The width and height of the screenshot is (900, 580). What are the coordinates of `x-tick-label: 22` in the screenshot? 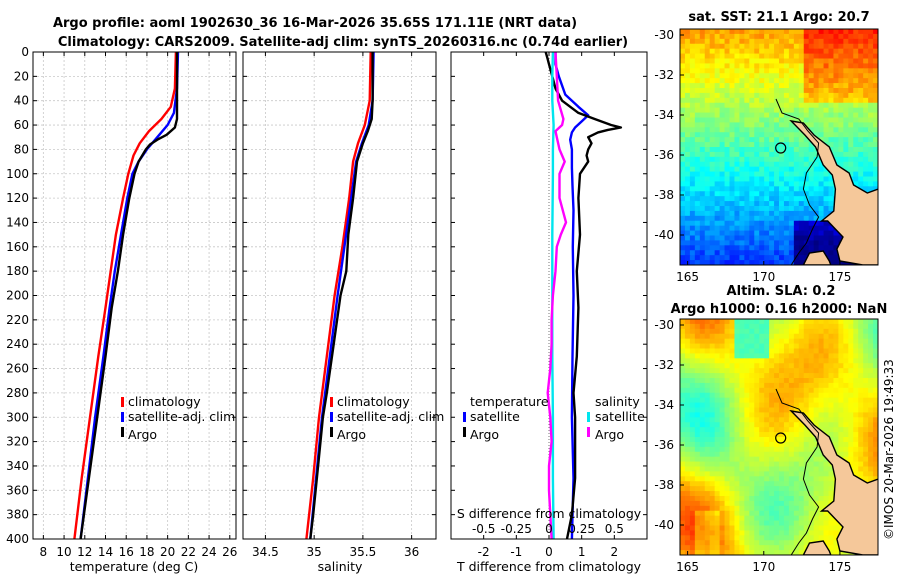 It's located at (188, 552).